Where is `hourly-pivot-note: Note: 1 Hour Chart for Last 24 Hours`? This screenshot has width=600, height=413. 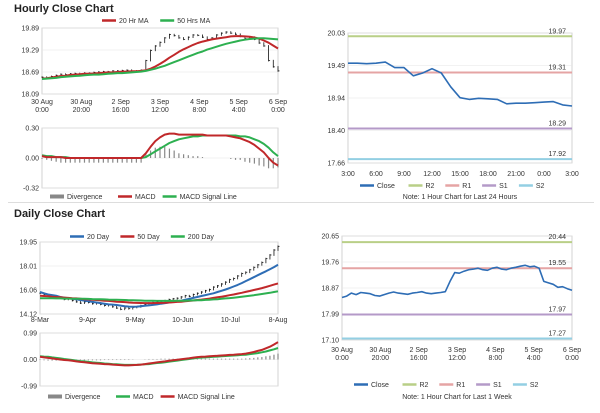
hourly-pivot-note: Note: 1 Hour Chart for Last 24 Hours is located at coordinates (460, 197).